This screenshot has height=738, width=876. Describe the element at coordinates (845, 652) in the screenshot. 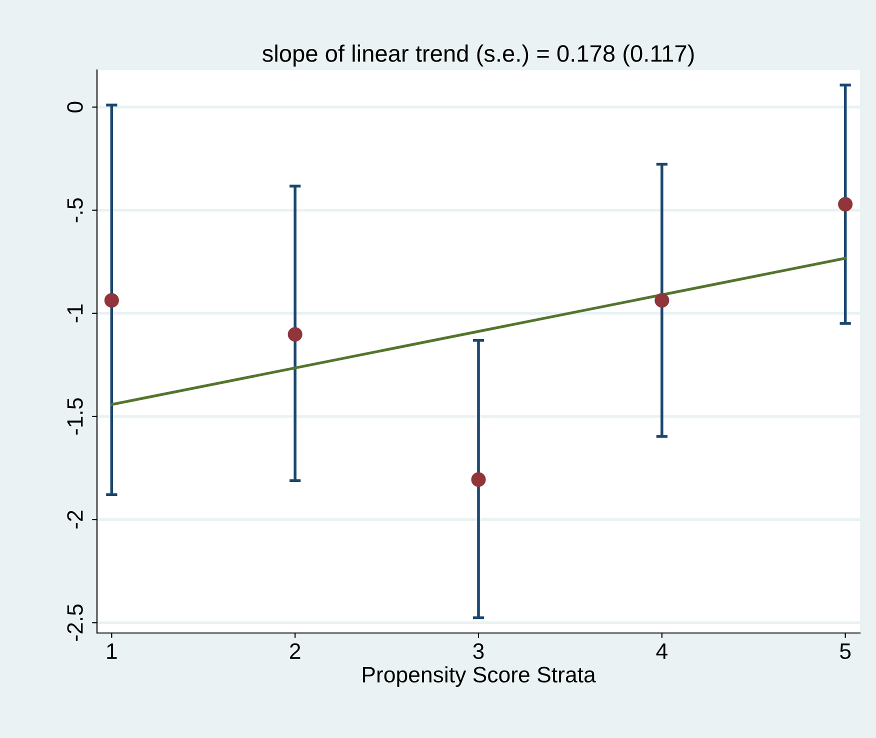

I see `x-tick-label: 5` at that location.